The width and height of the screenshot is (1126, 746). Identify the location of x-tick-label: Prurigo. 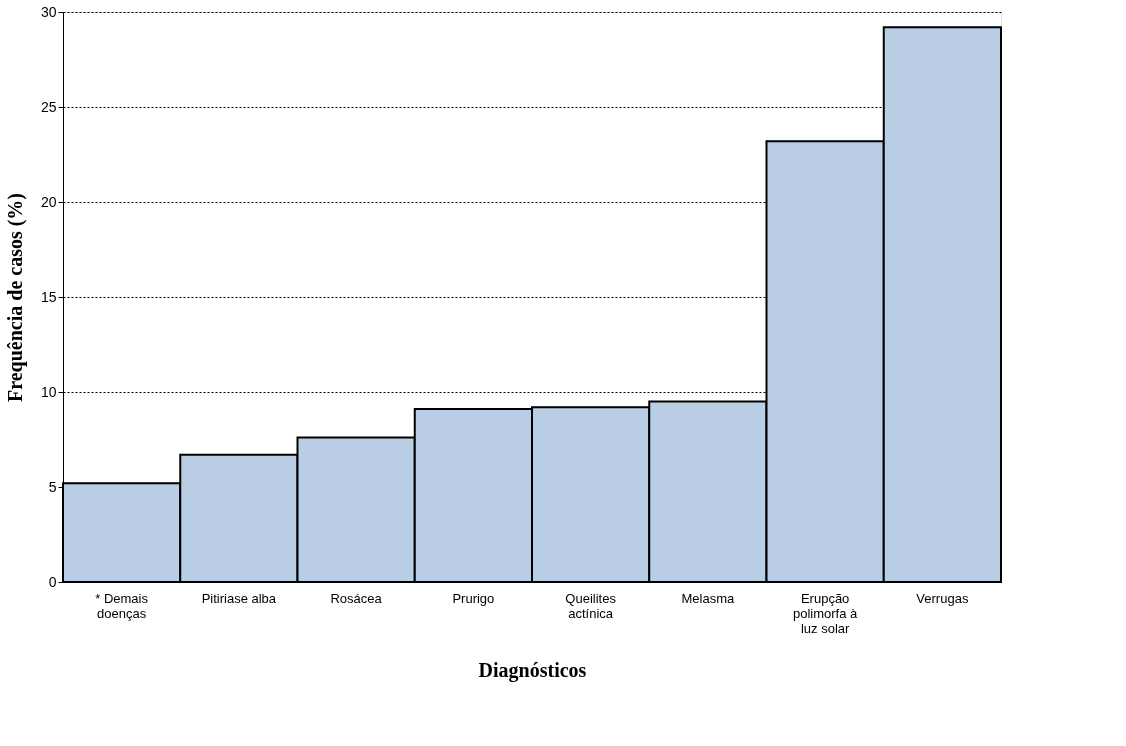
(473, 598).